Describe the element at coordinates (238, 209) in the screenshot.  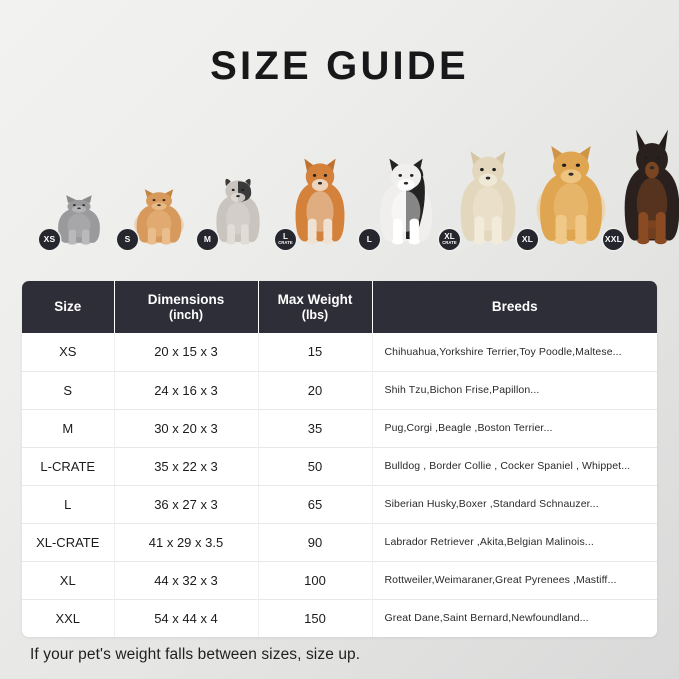
I see `dog-french-bulldog-illustration` at that location.